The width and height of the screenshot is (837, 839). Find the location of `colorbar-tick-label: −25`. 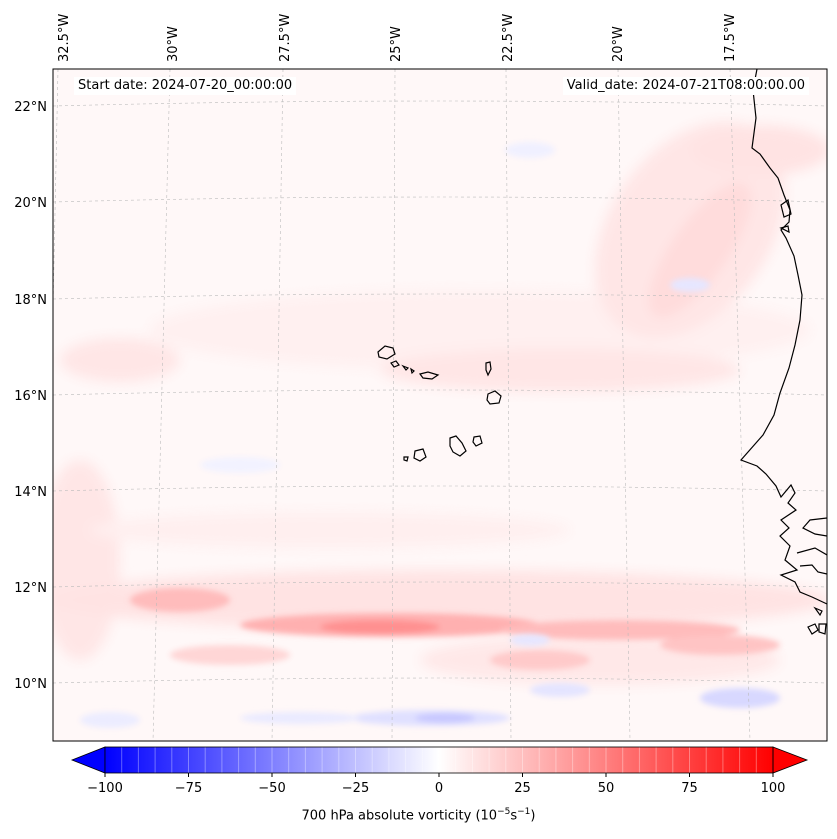

colorbar-tick-label: −25 is located at coordinates (355, 788).